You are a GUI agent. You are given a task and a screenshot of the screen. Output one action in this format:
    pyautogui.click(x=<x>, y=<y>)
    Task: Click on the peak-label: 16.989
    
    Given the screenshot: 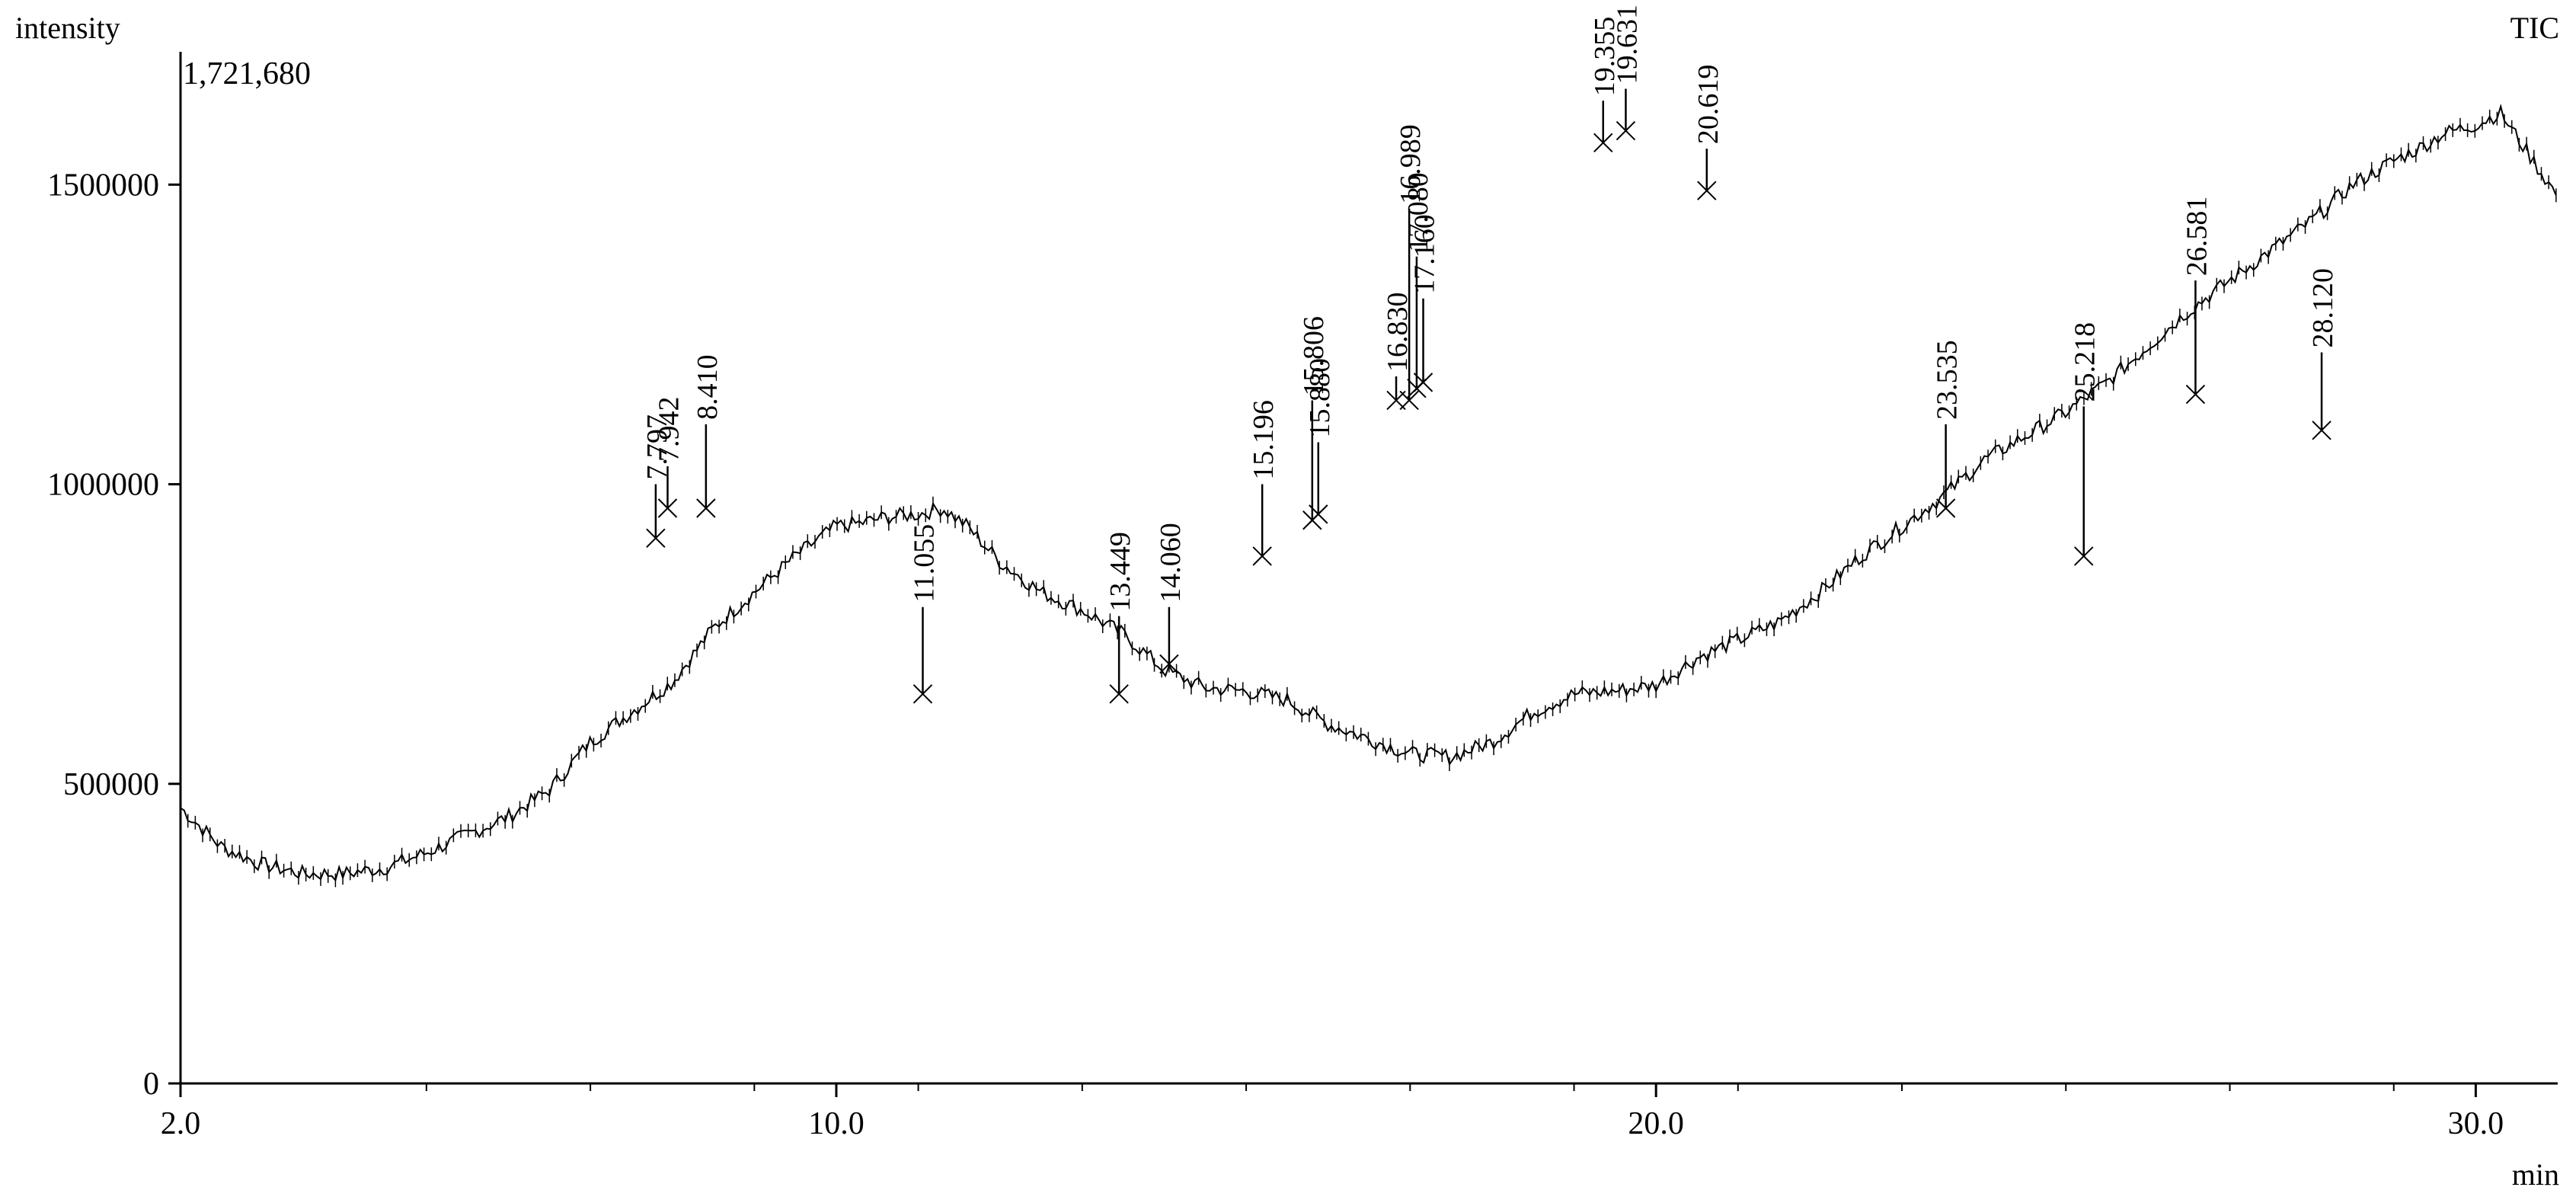 What is the action you would take?
    pyautogui.click(x=1411, y=164)
    